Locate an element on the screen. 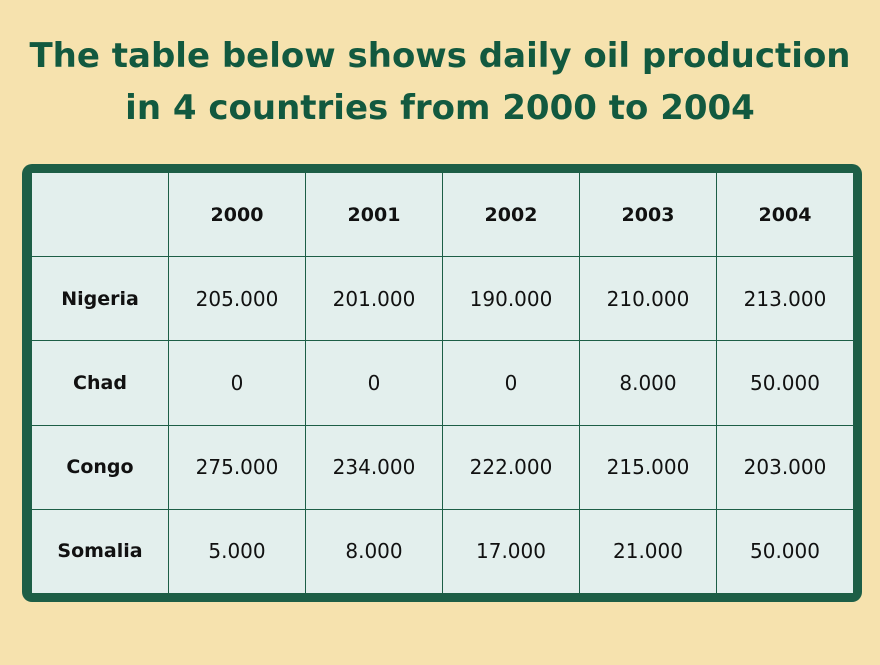 Image resolution: width=880 pixels, height=665 pixels. table-cell: 215.000 is located at coordinates (648, 467).